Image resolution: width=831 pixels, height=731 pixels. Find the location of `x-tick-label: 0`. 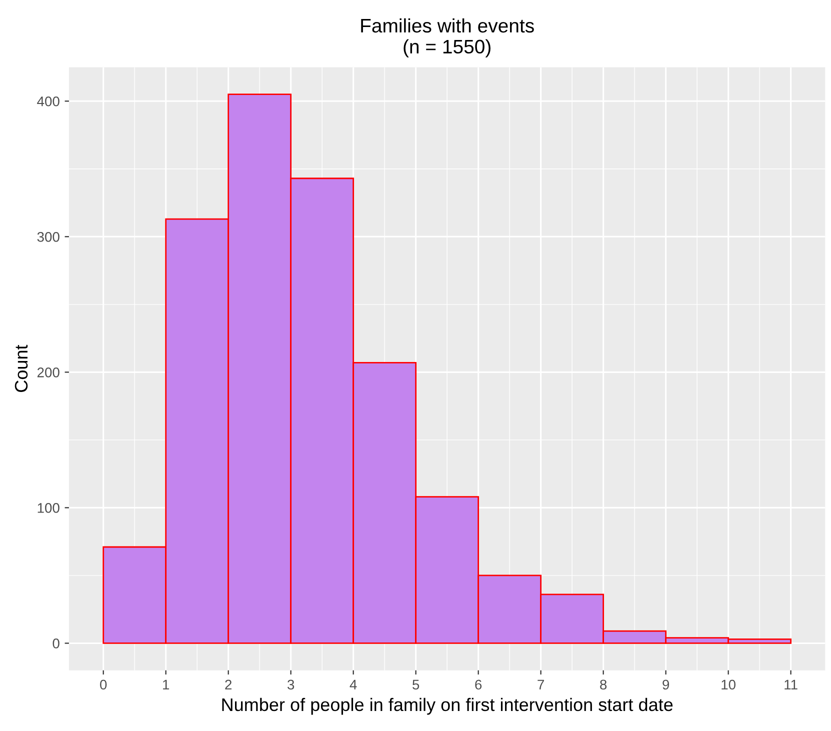

x-tick-label: 0 is located at coordinates (103, 685).